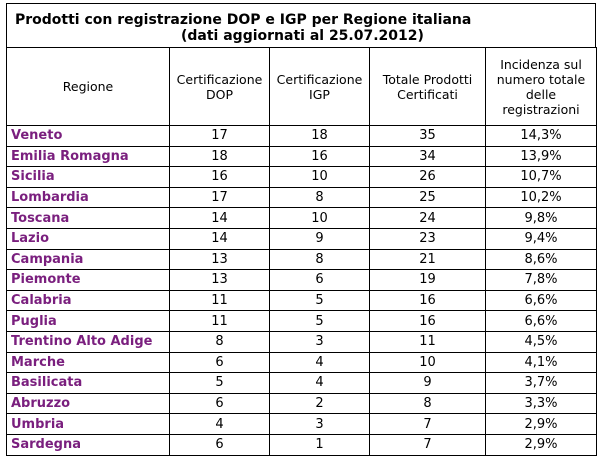 The width and height of the screenshot is (600, 473). I want to click on cell-incidenza: 3,3%, so click(541, 403).